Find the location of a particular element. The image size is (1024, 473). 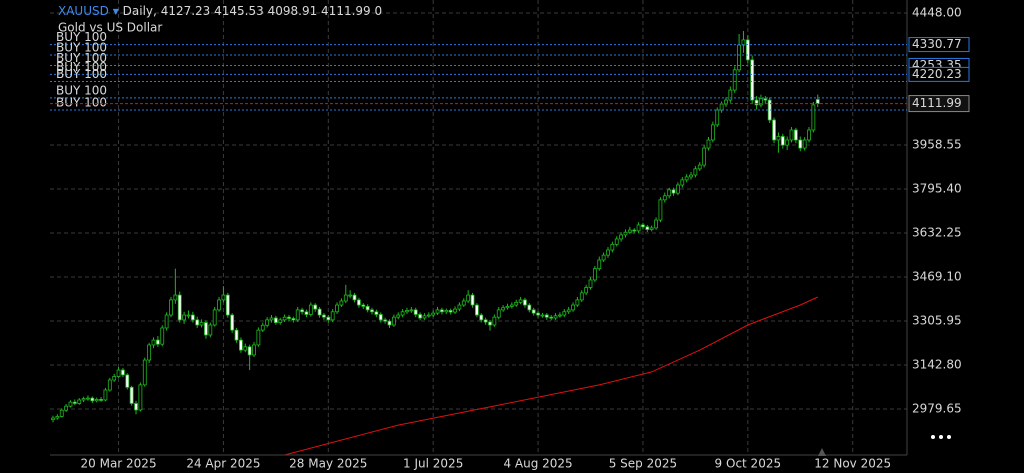

x-tick-label: 5 Sep 2025 is located at coordinates (643, 464).